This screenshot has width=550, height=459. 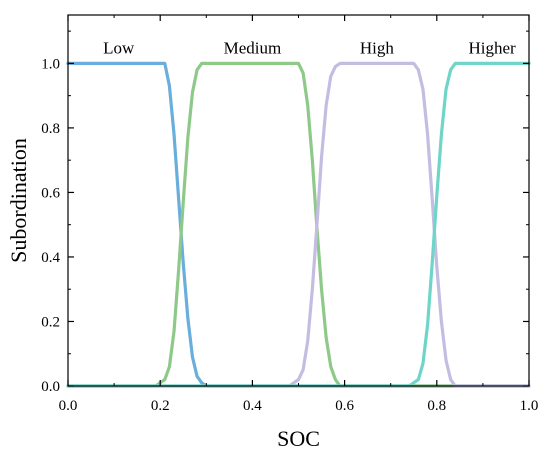 What do you see at coordinates (309, 47) in the screenshot?
I see `label-layer: Low Medium High Higher` at bounding box center [309, 47].